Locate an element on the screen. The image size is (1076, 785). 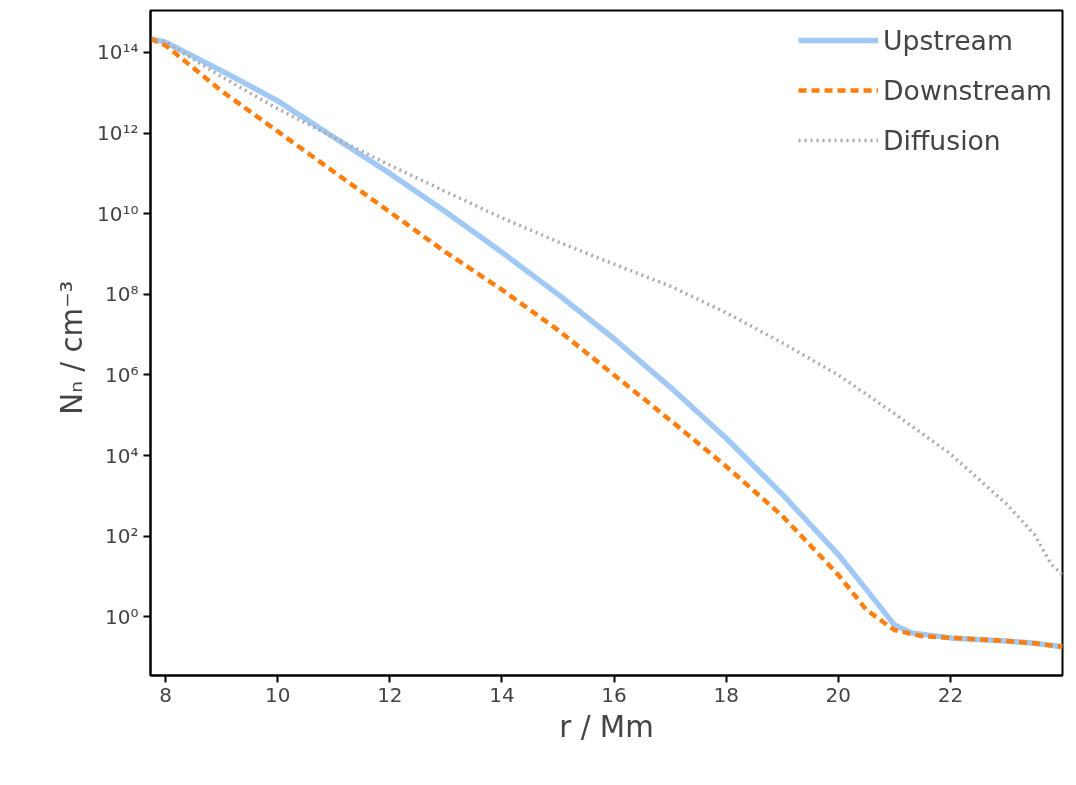
legend-label: Upstream is located at coordinates (948, 40).